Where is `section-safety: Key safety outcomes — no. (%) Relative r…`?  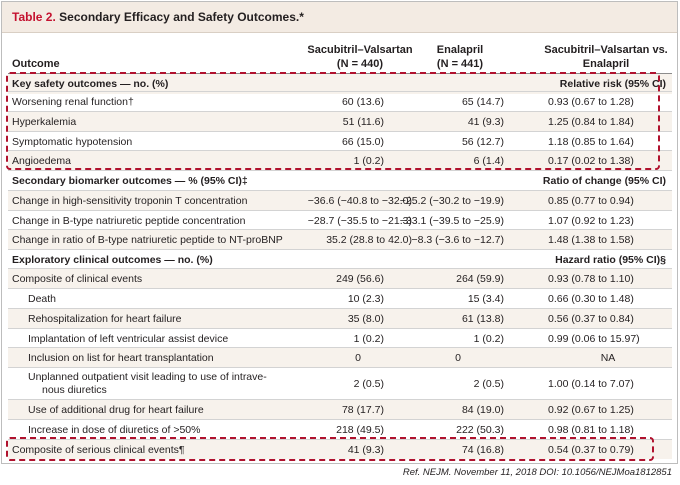
section-safety: Key safety outcomes — no. (%) Relative r… is located at coordinates (340, 84).